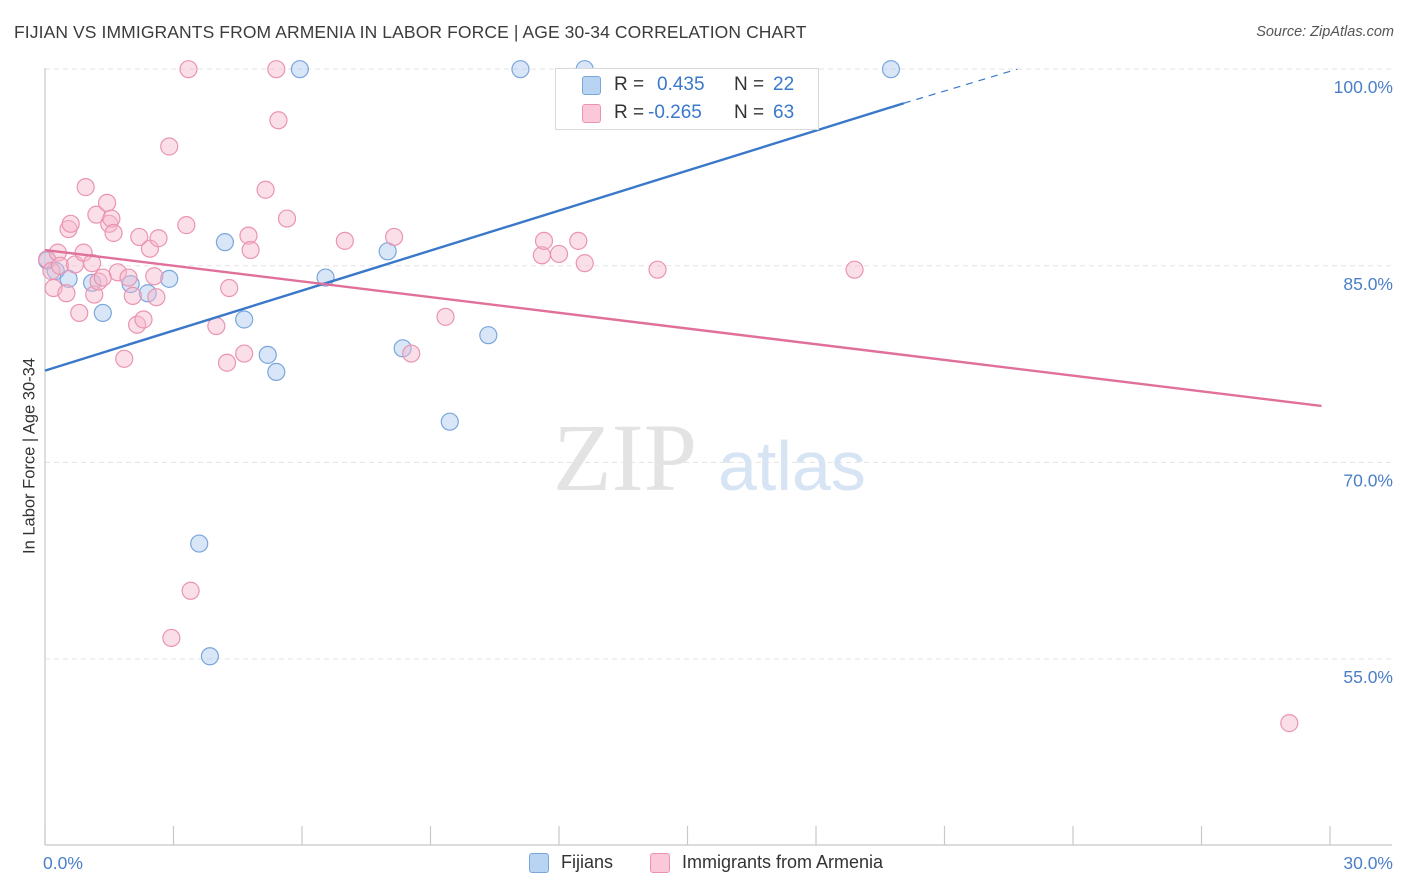 This screenshot has height=892, width=1406. What do you see at coordinates (1368, 863) in the screenshot?
I see `x-tick-label: 30.0%` at bounding box center [1368, 863].